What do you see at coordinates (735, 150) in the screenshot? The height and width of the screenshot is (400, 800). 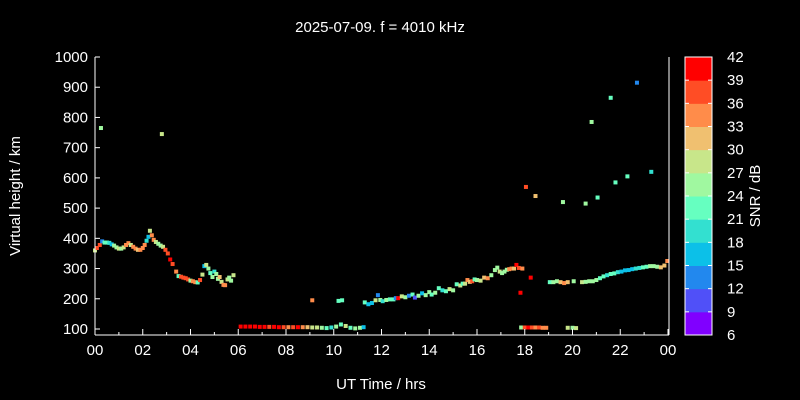 I see `colorbar-tick-label: 30` at bounding box center [735, 150].